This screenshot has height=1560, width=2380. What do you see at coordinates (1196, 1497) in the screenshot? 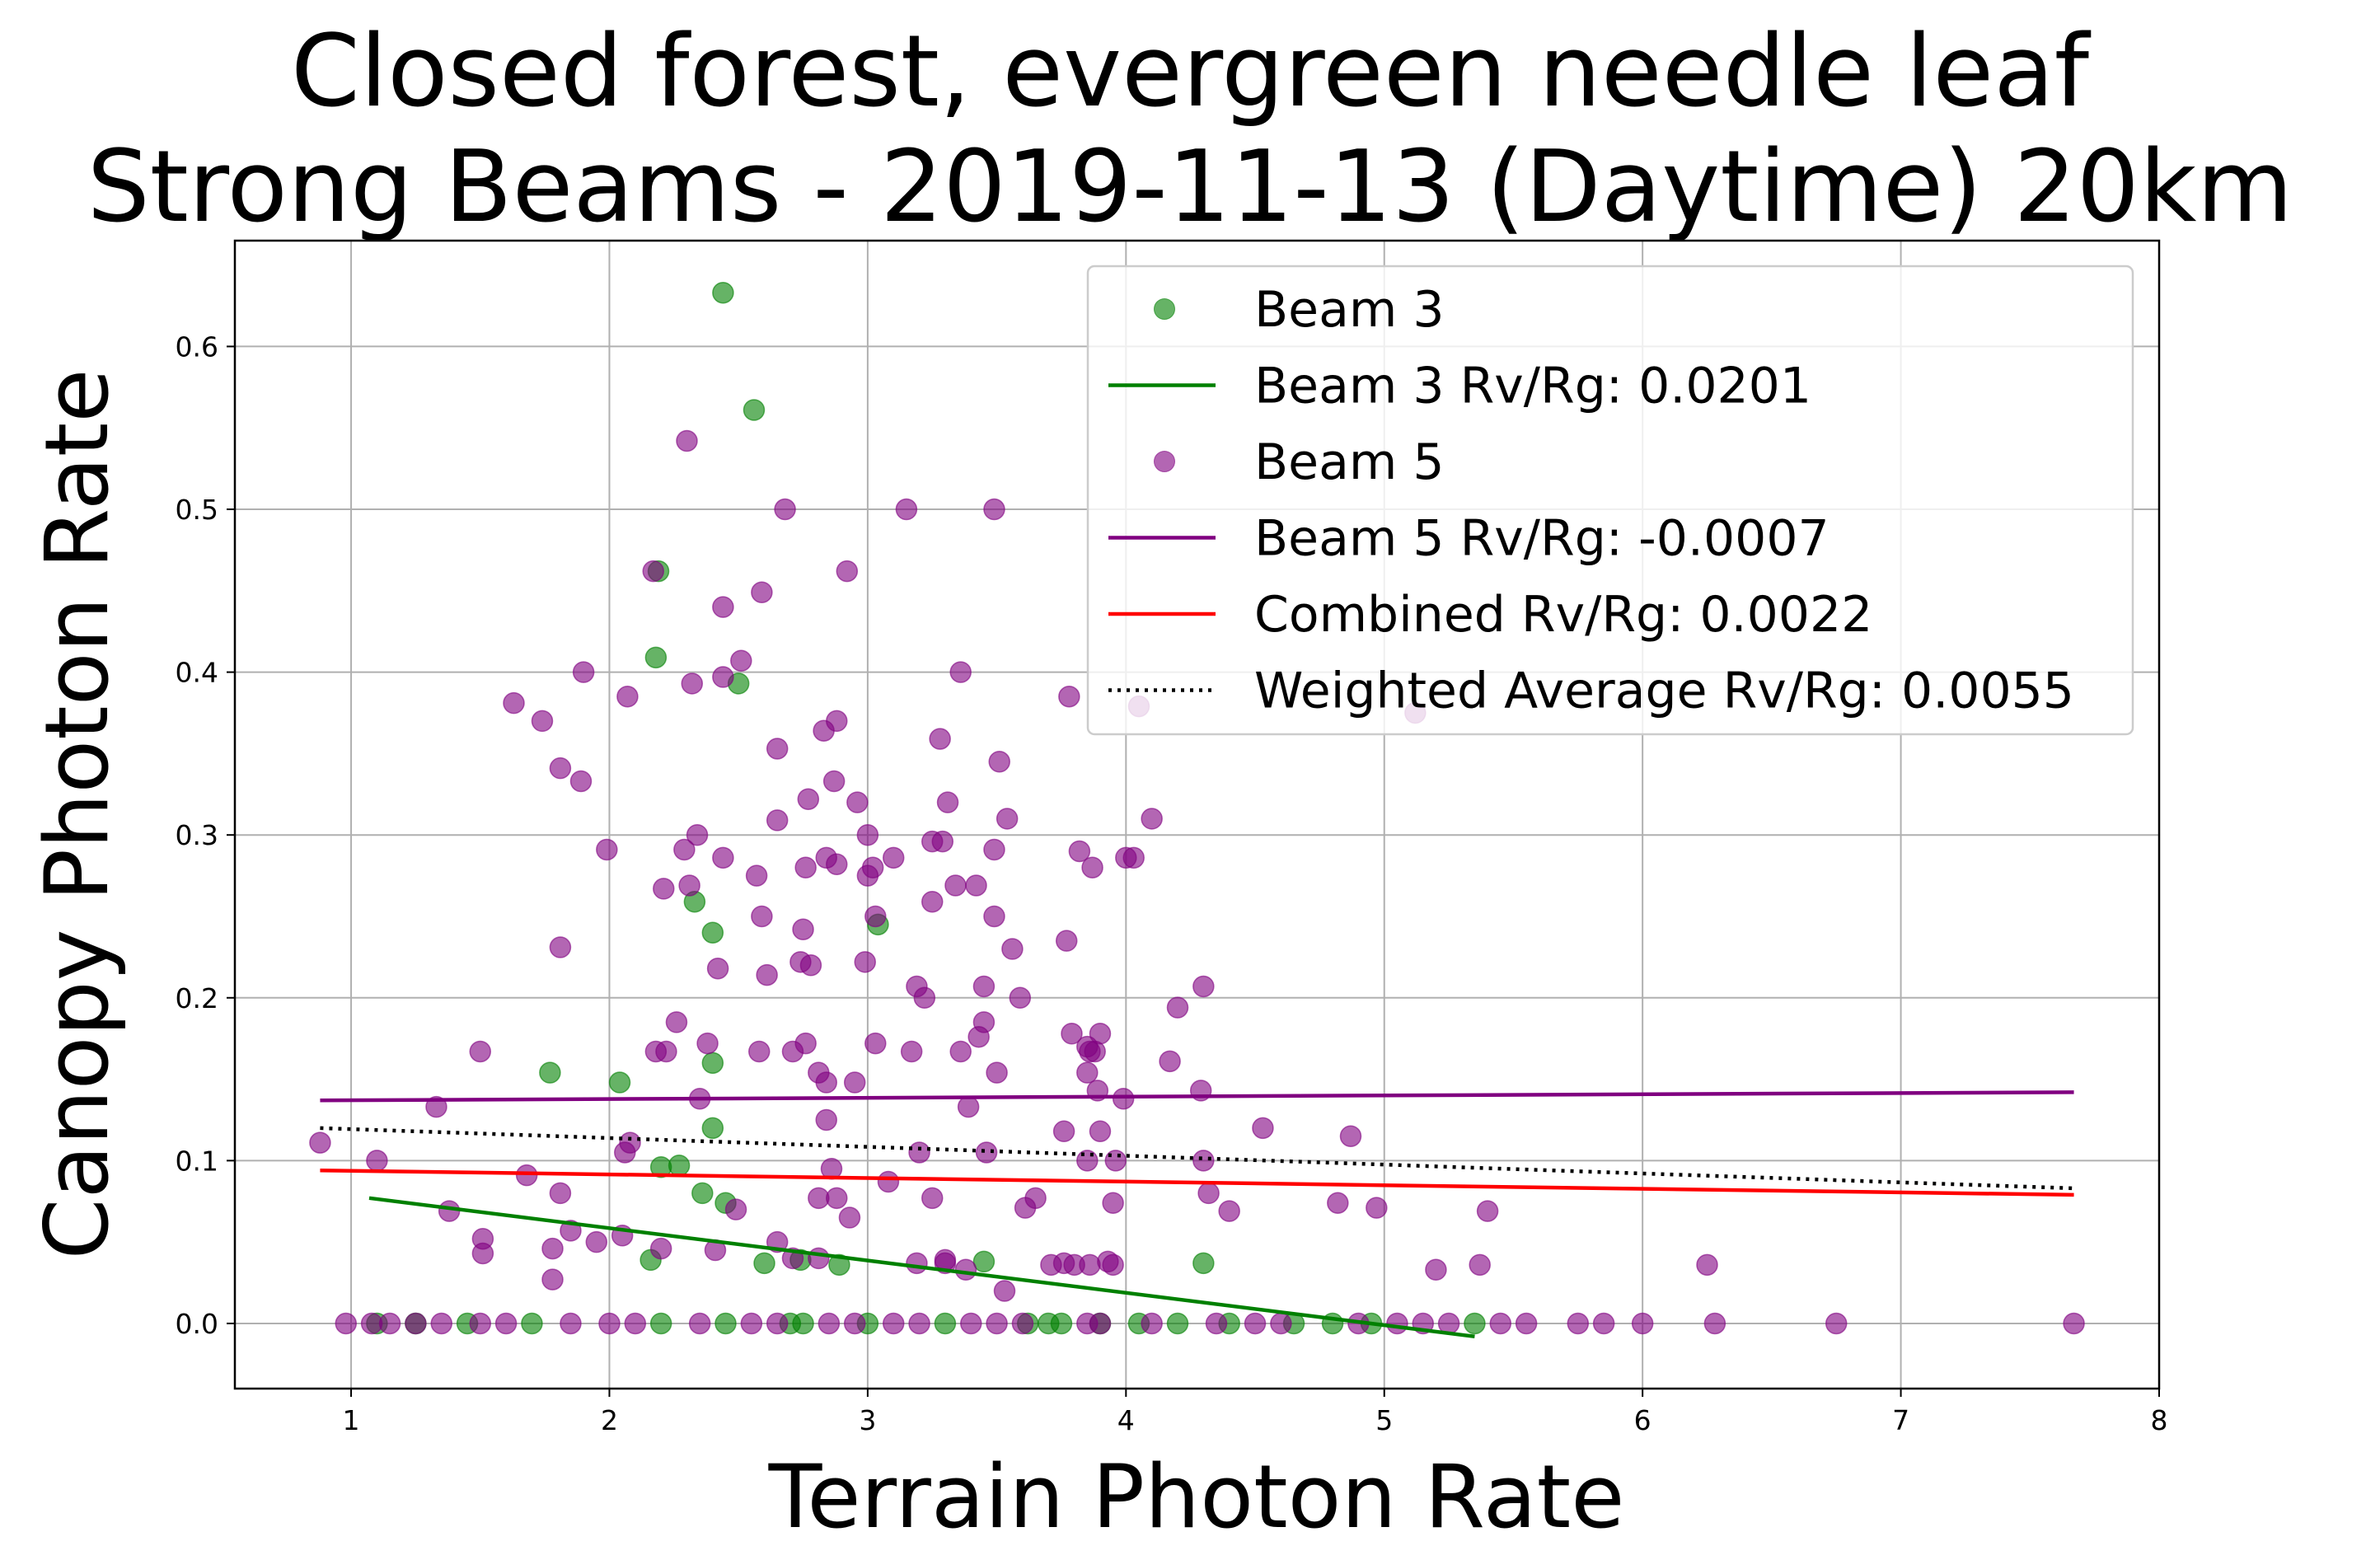
I see `x-axis-label: Terrain Photon Rate` at bounding box center [1196, 1497].